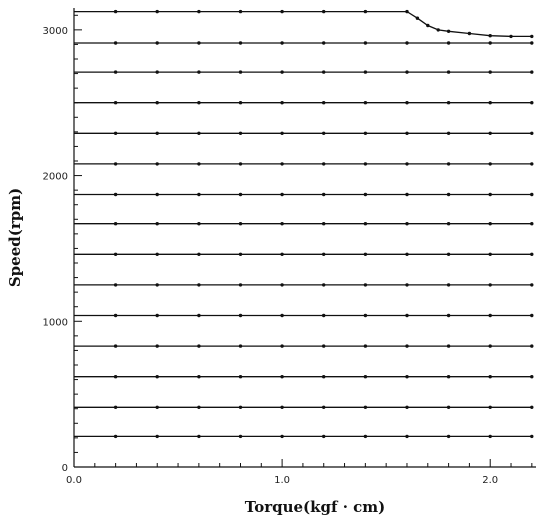 The image size is (536, 518). Describe the element at coordinates (55, 322) in the screenshot. I see `y-tick-label: 1000` at that location.